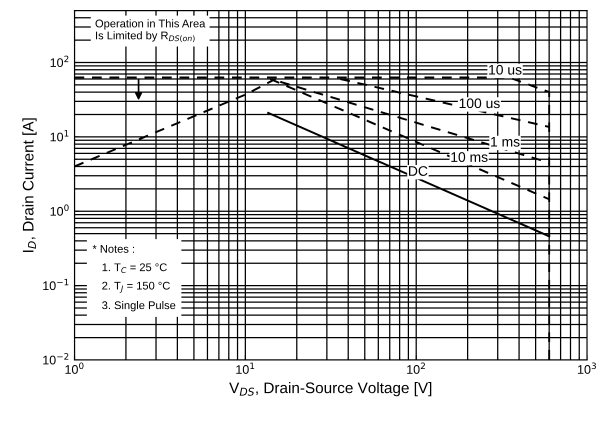  Describe the element at coordinates (151, 30) in the screenshot. I see `annotation: Operation in This Area Is Limited by R$_{DS(on)}$` at that location.